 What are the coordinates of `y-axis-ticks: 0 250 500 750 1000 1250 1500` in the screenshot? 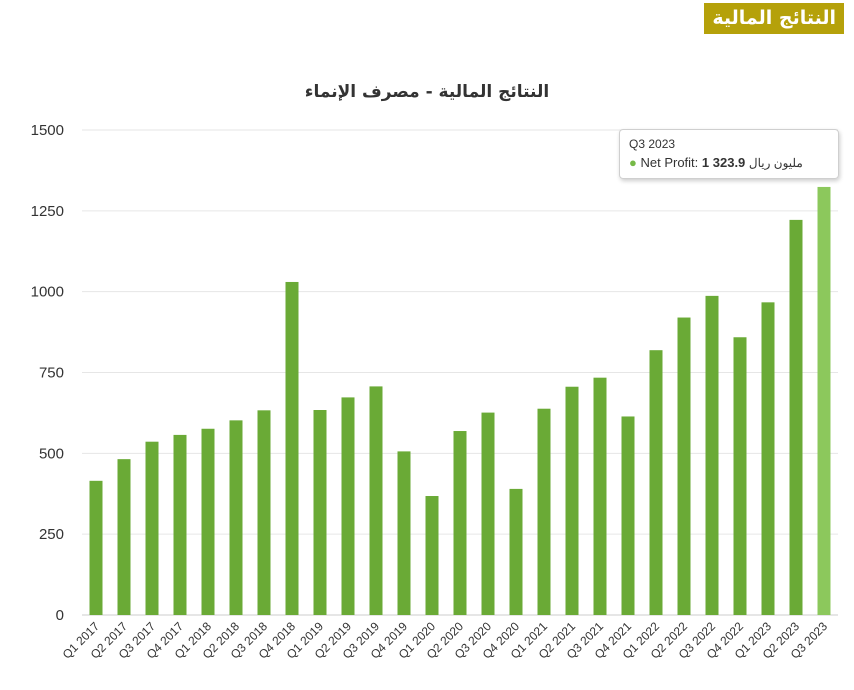 It's located at (47, 373).